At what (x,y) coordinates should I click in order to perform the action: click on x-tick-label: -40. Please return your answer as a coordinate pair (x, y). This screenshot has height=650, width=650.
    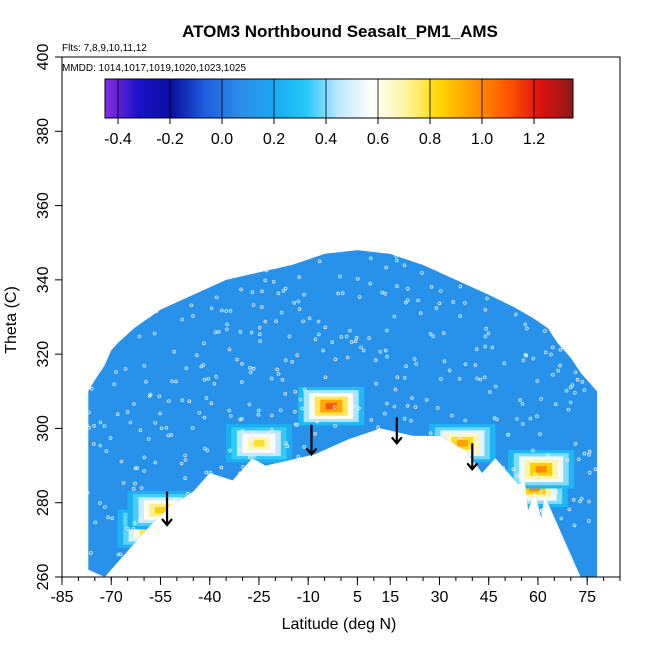
    Looking at the image, I should click on (209, 597).